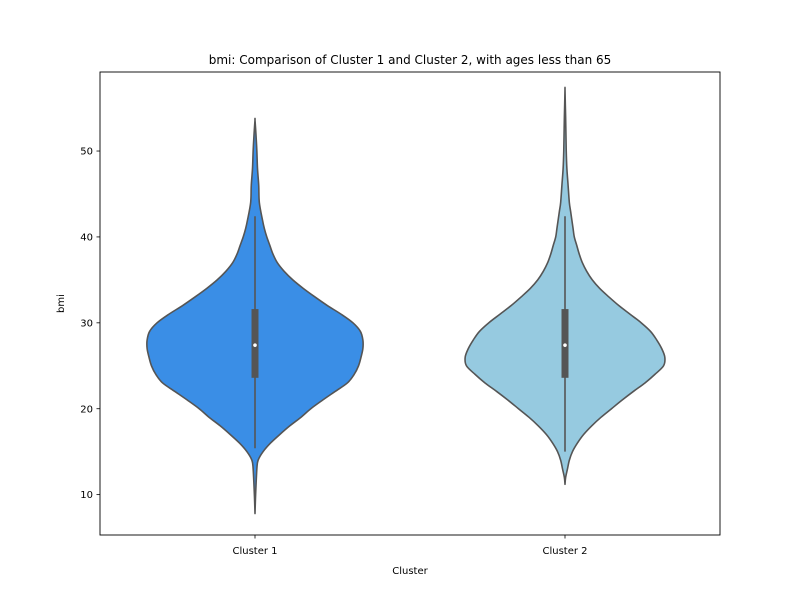 This screenshot has width=800, height=600. Describe the element at coordinates (564, 551) in the screenshot. I see `x-tick-label: Cluster 2` at that location.